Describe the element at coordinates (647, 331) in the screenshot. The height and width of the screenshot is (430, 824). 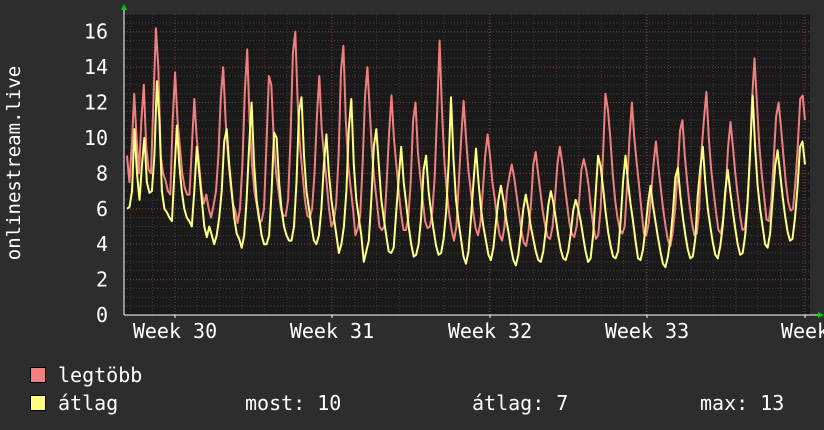
I see `x-tick-label: Week 33` at that location.